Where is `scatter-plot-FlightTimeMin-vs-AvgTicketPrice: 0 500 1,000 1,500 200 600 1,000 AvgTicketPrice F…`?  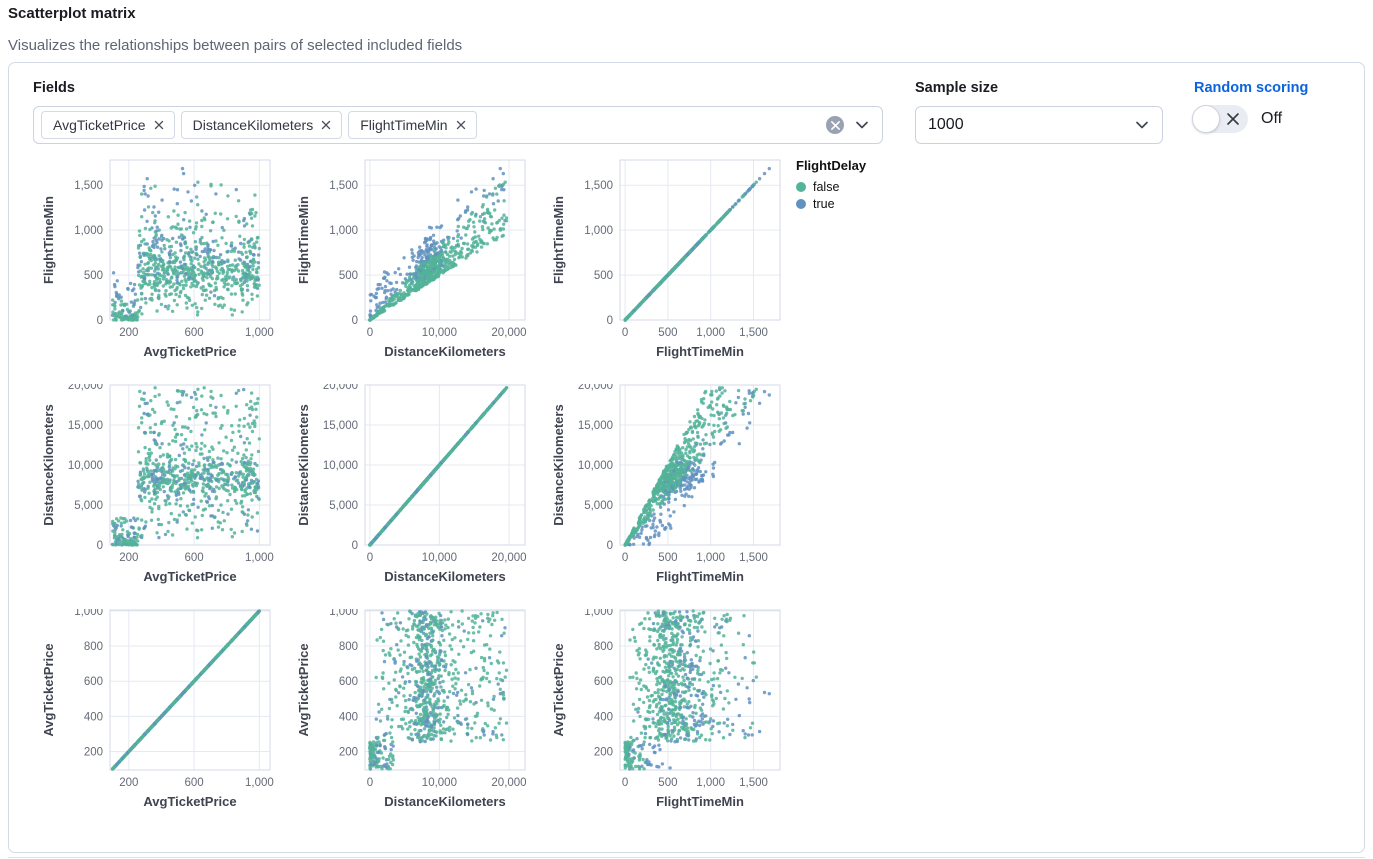
scatter-plot-FlightTimeMin-vs-AvgTicketPrice: 0 500 1,000 1,500 200 600 1,000 AvgTicketPrice F… is located at coordinates (157, 259).